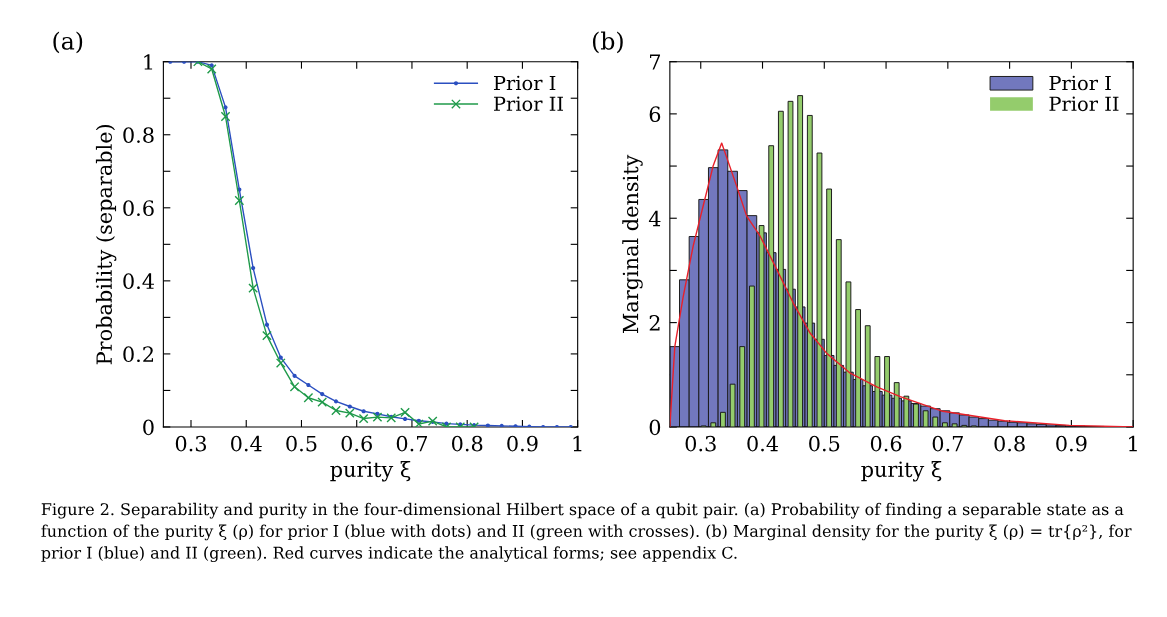 Image resolution: width=1167 pixels, height=617 pixels. I want to click on y-tick-label: 0.4, so click(138, 281).